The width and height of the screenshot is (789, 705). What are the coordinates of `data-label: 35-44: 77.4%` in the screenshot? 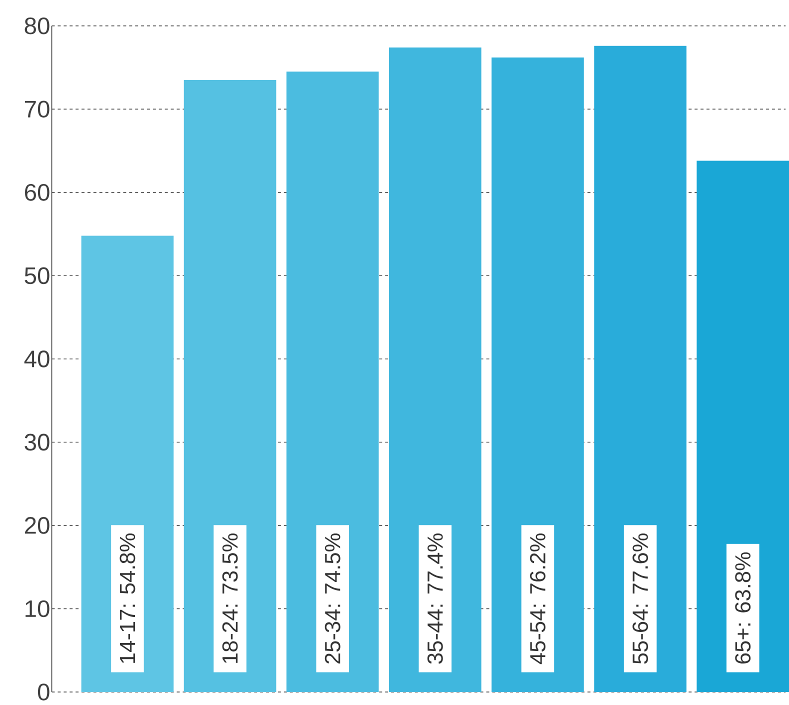 It's located at (435, 599).